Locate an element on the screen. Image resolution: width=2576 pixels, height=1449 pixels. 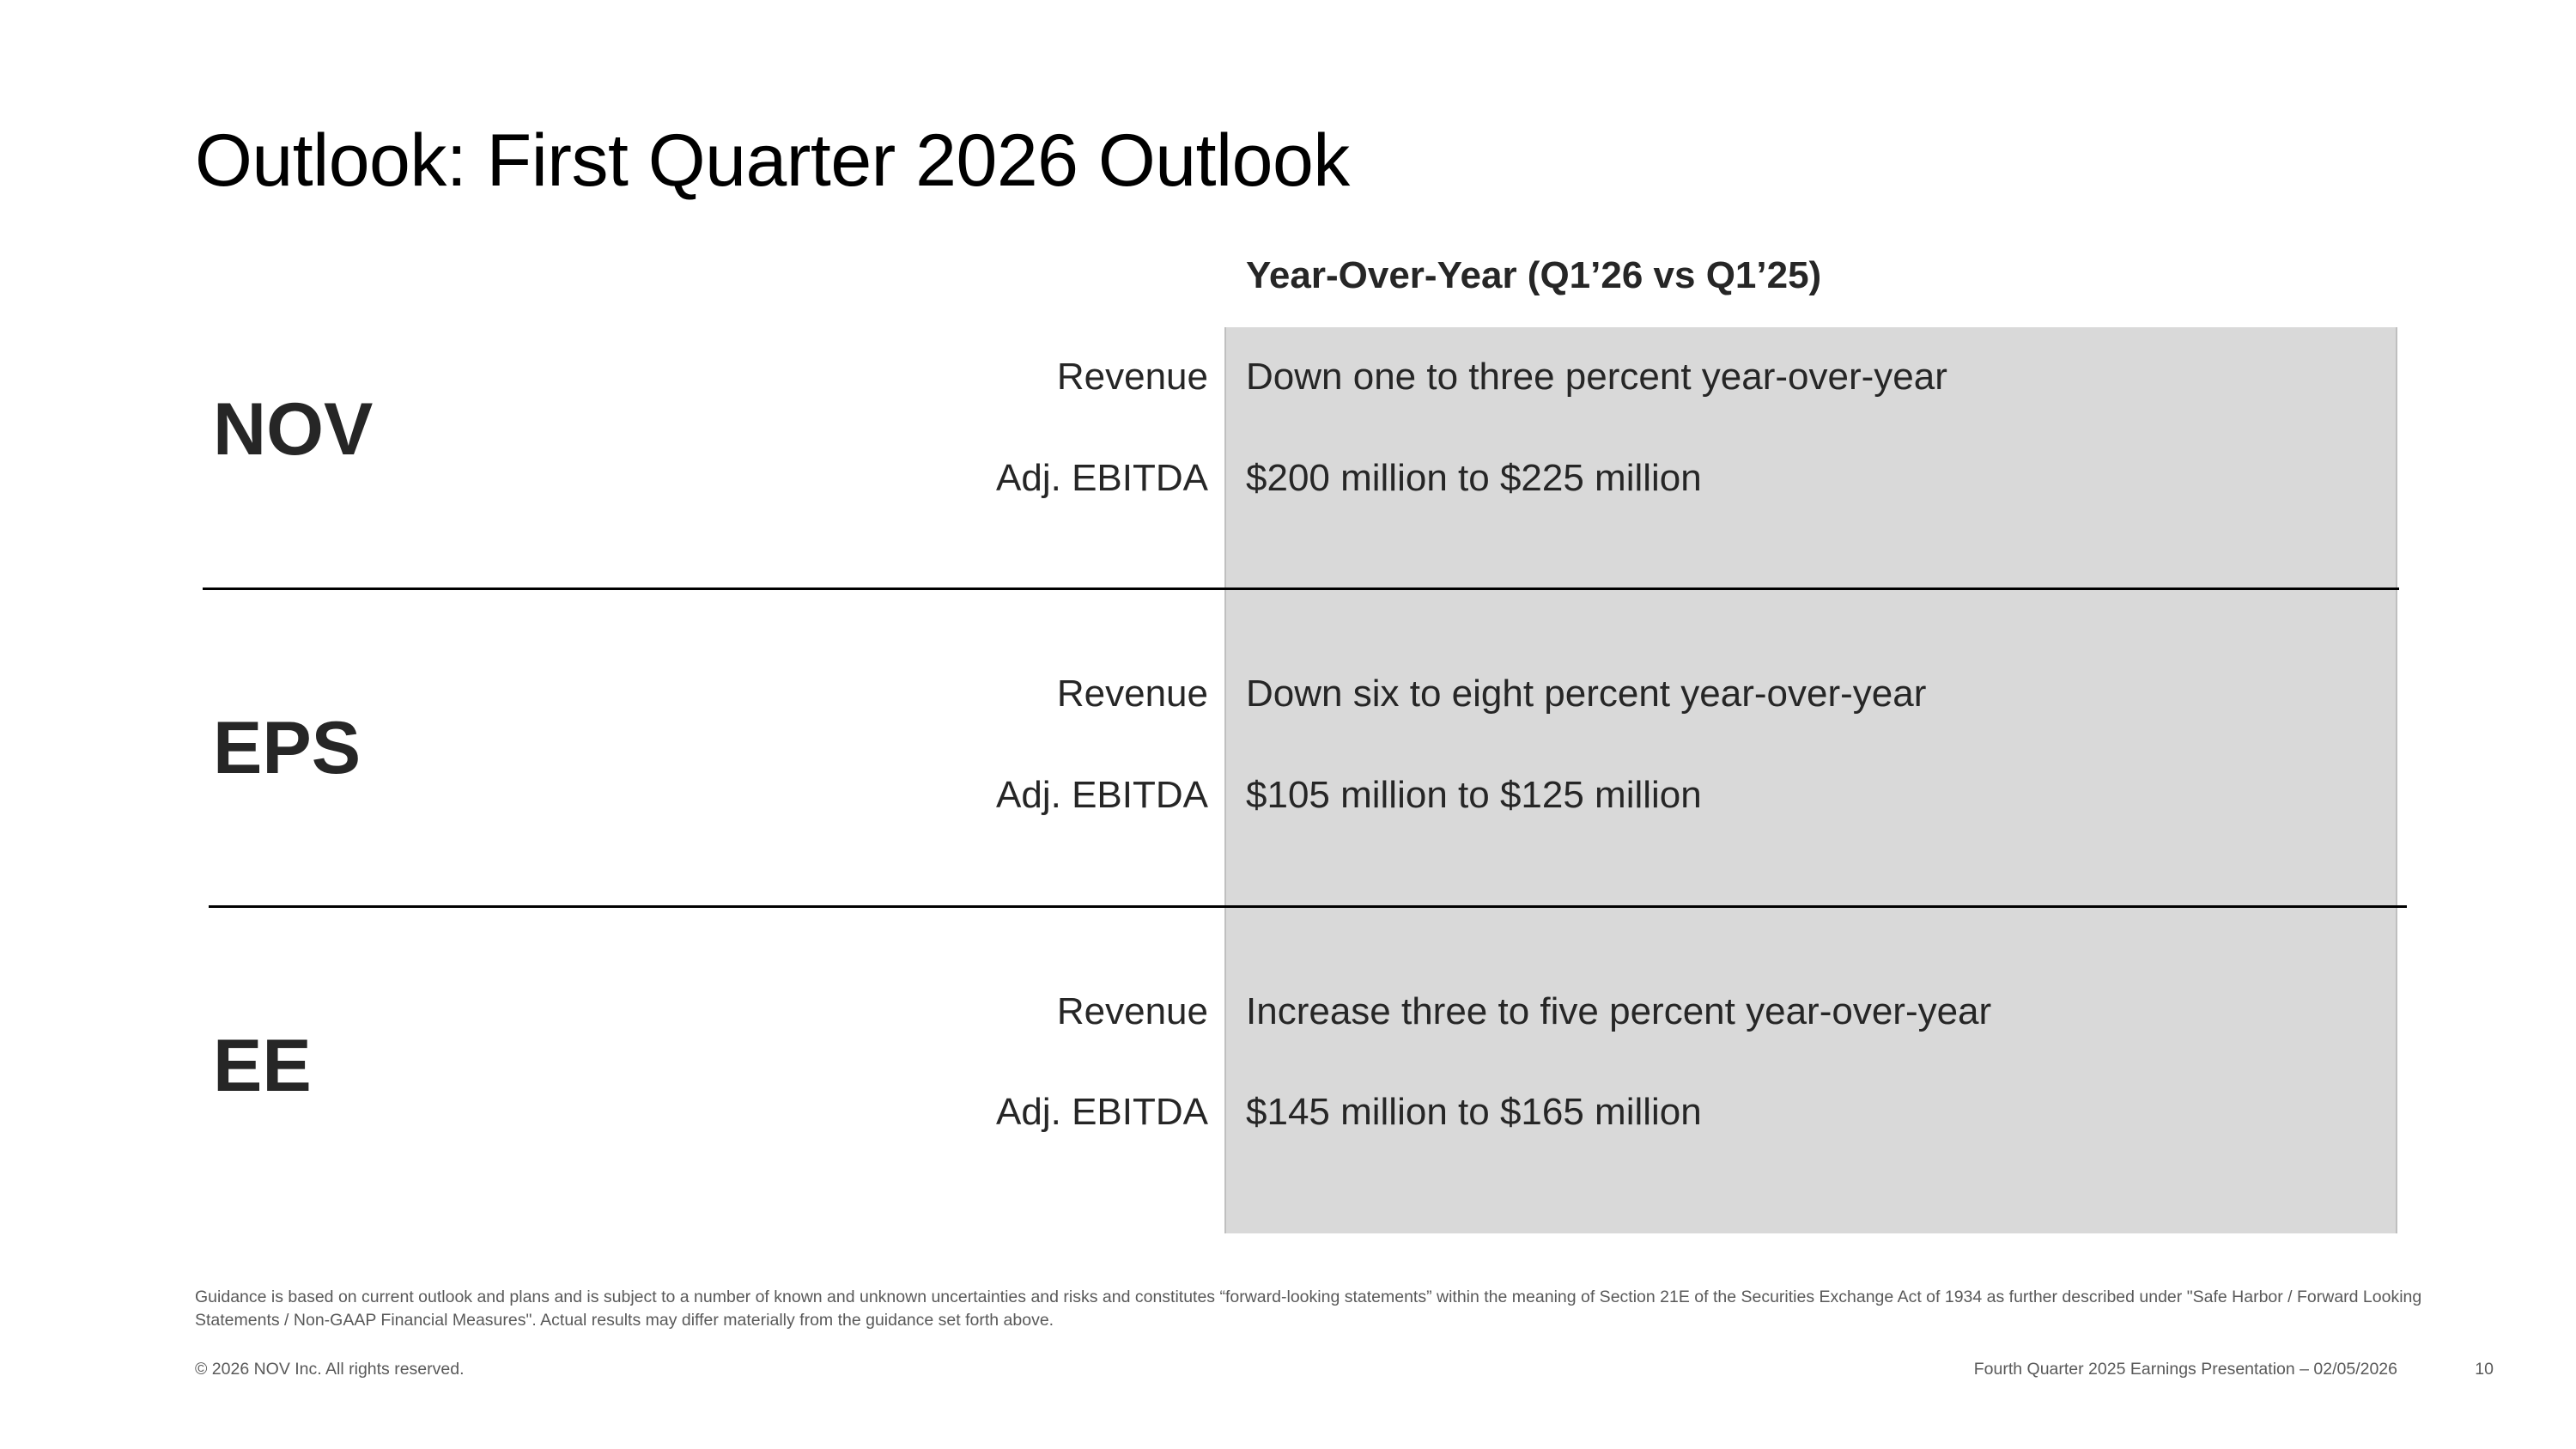
segment-name: EE is located at coordinates (262, 1066).